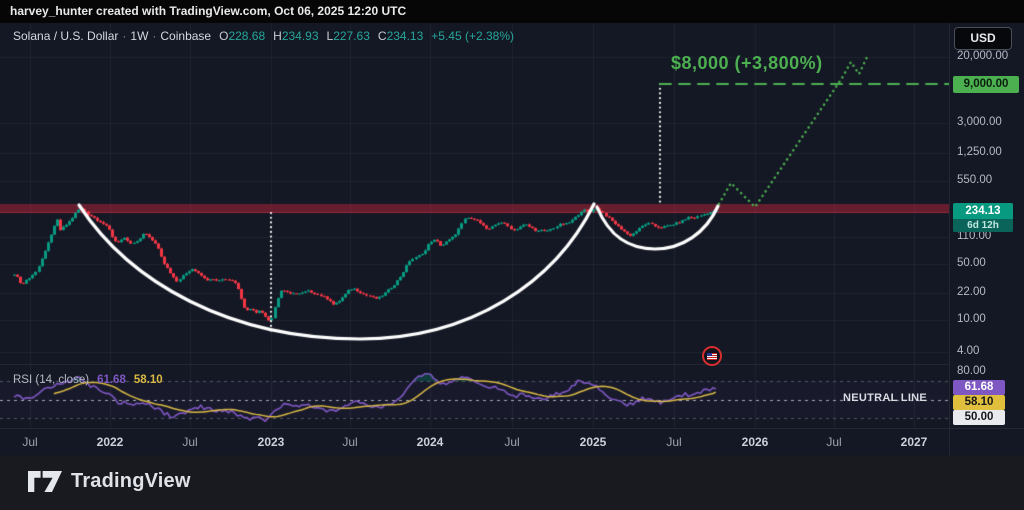 Image resolution: width=1024 pixels, height=510 pixels. I want to click on exchange-label: Coinbase, so click(186, 36).